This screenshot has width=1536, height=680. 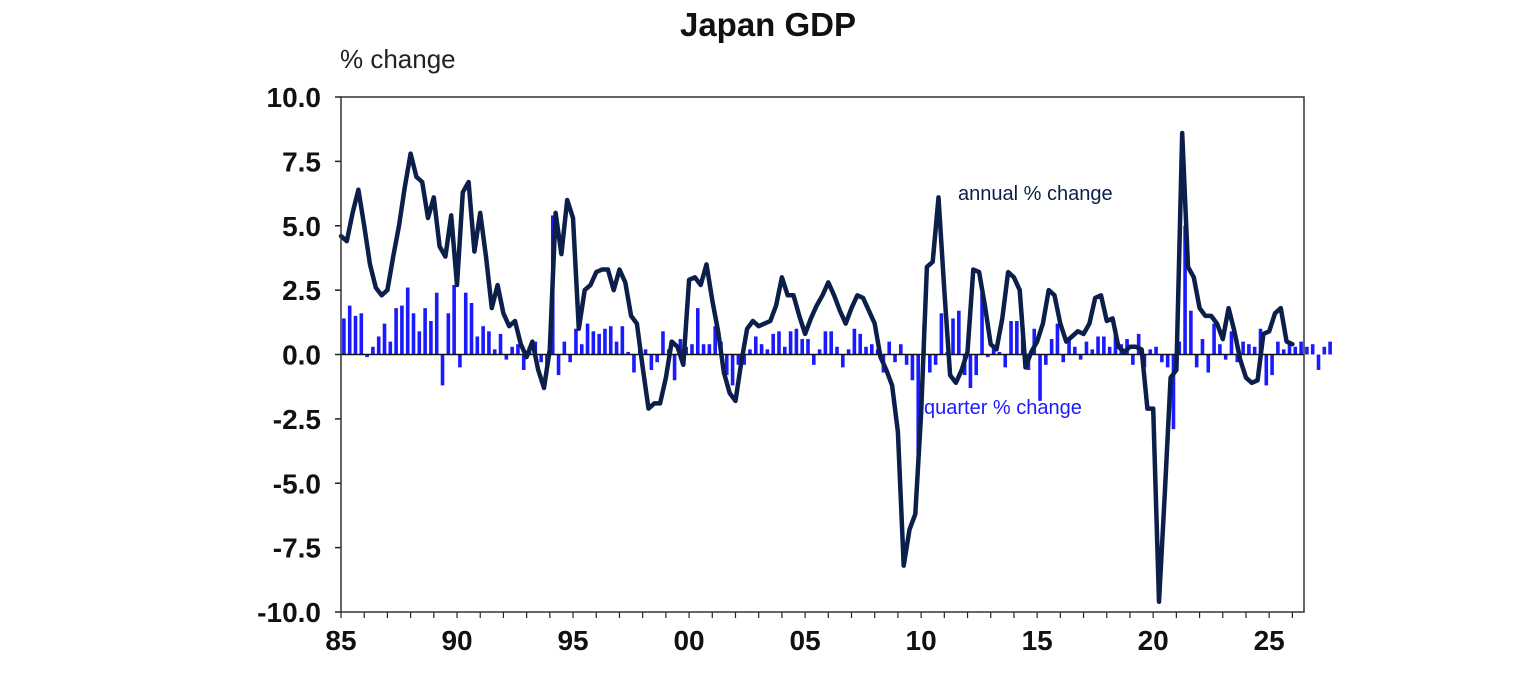 What do you see at coordinates (572, 640) in the screenshot?
I see `x-tick-label: 95` at bounding box center [572, 640].